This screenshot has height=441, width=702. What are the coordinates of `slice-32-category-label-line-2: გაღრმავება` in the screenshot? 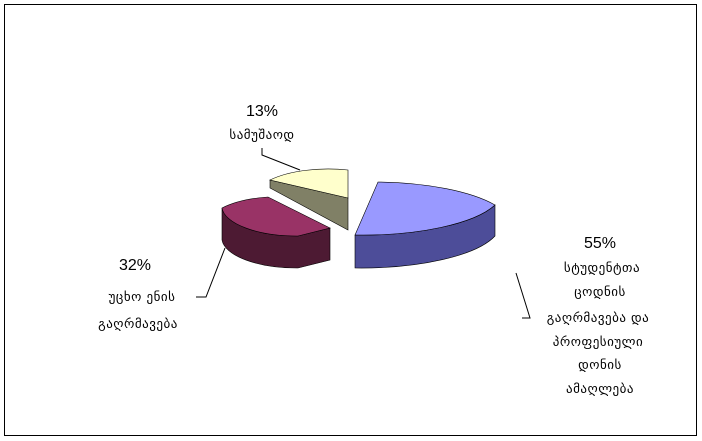 It's located at (138, 324).